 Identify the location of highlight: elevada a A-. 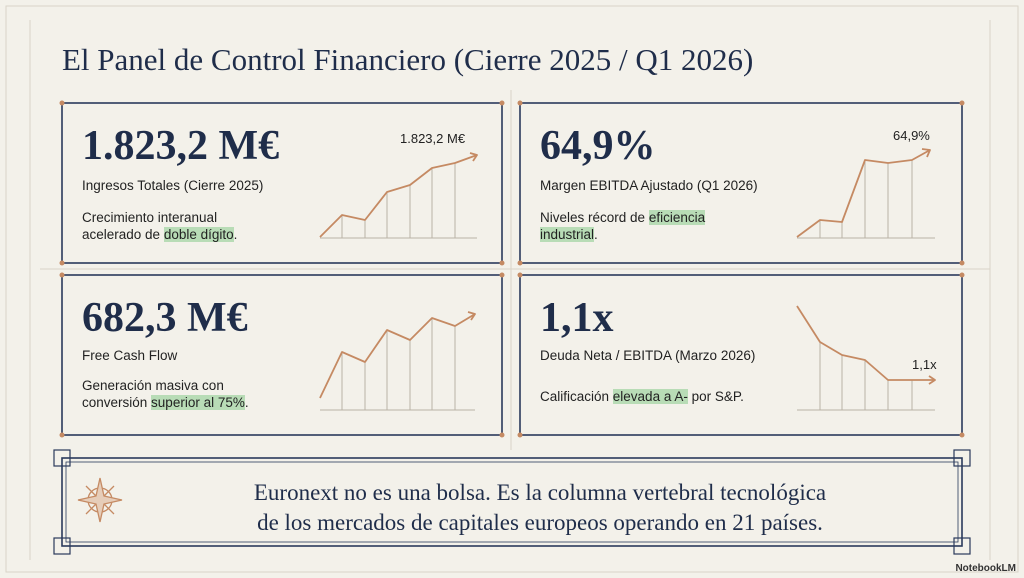
(650, 396).